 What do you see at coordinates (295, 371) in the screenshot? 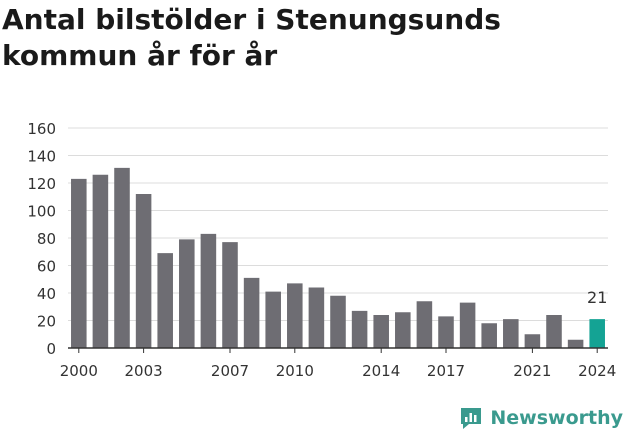
I see `x-tick-label: 2010` at bounding box center [295, 371].